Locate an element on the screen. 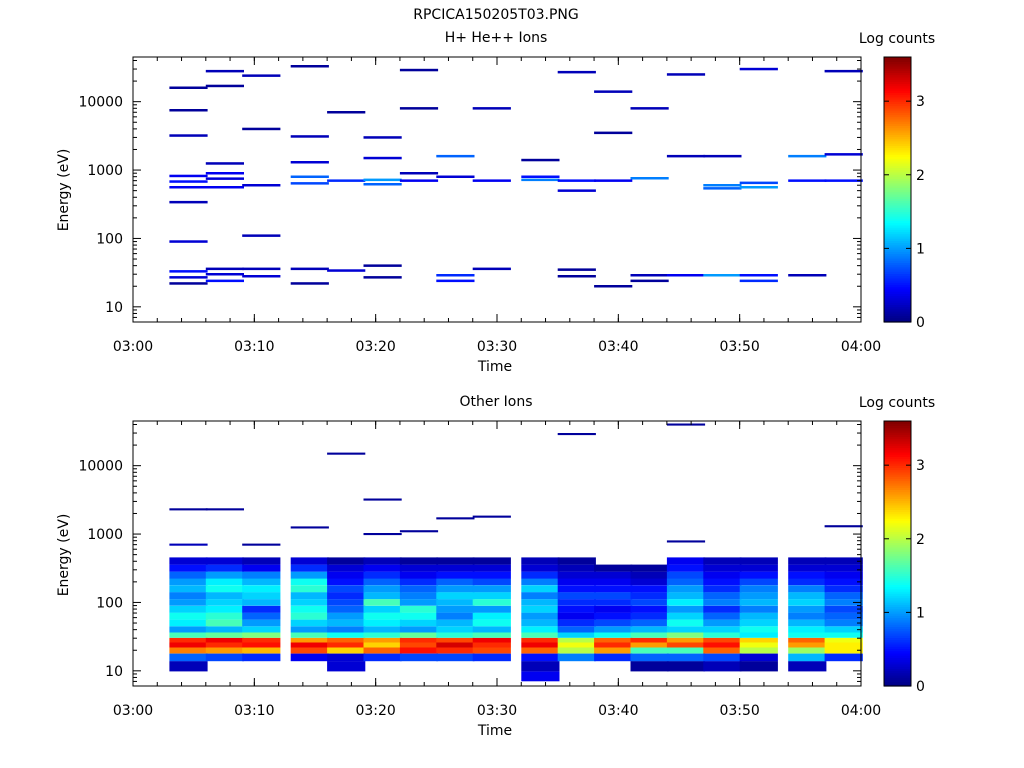 The image size is (1024, 768). colorbar-tick-label: 3 is located at coordinates (920, 466).